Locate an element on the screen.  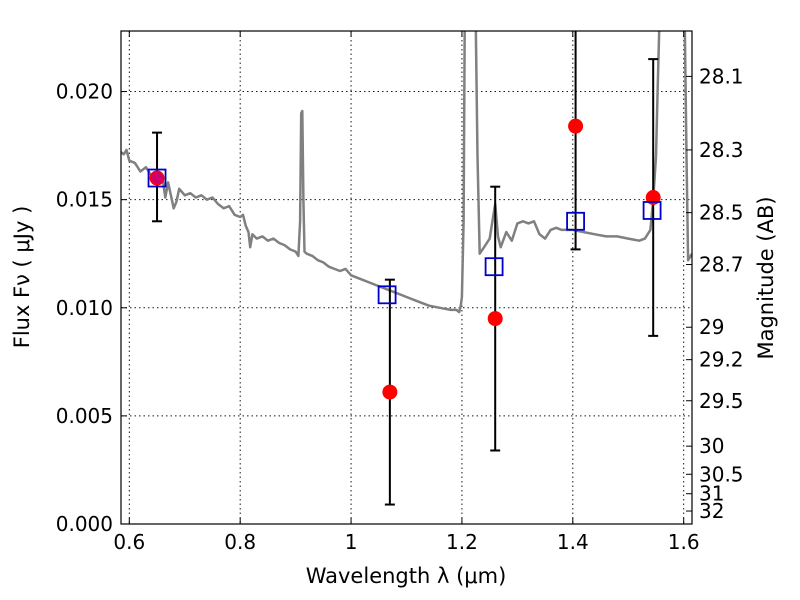
y-tick-label: 0.020 is located at coordinates (84, 92).